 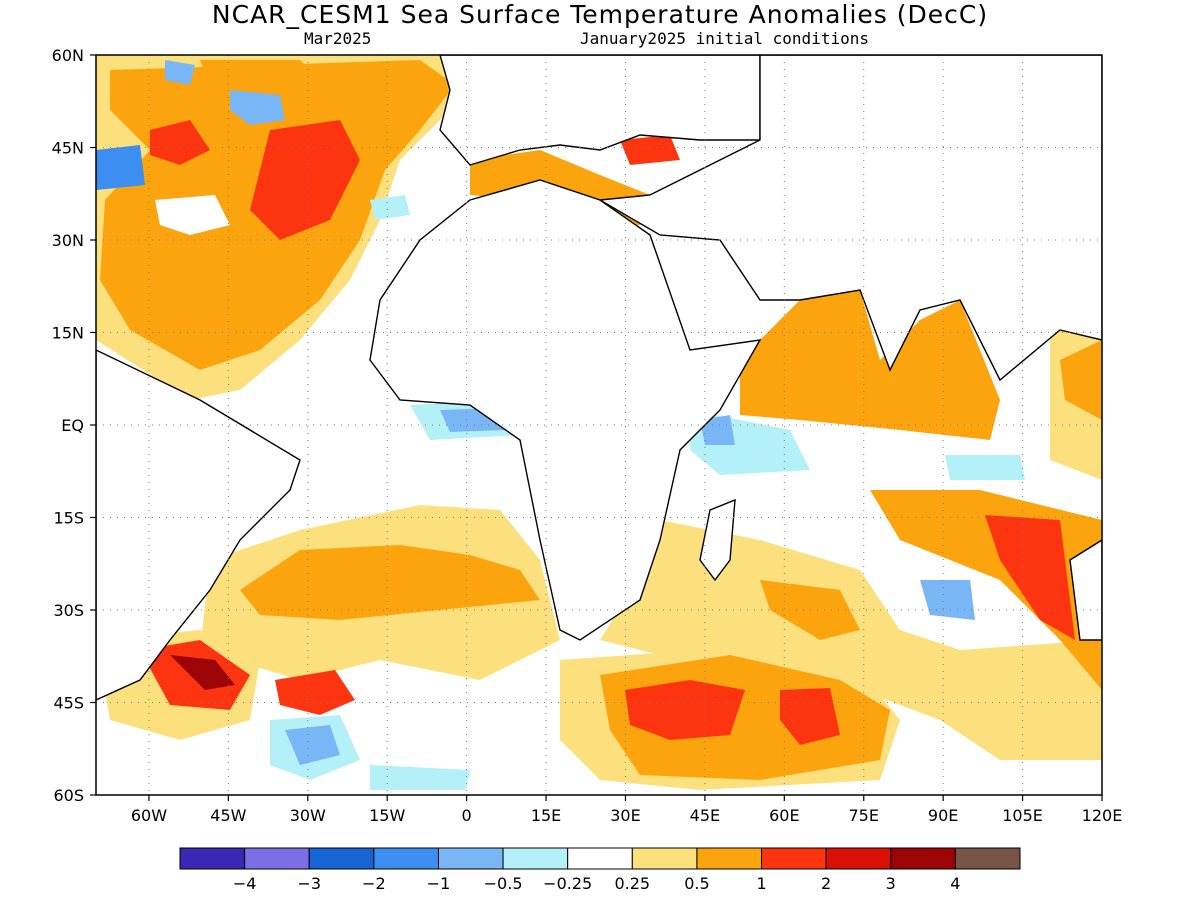 I want to click on lon-tick-label: 30W, so click(x=308, y=815).